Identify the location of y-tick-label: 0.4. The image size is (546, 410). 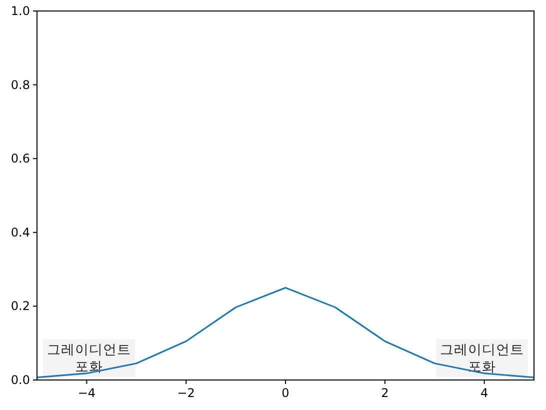
(20, 232).